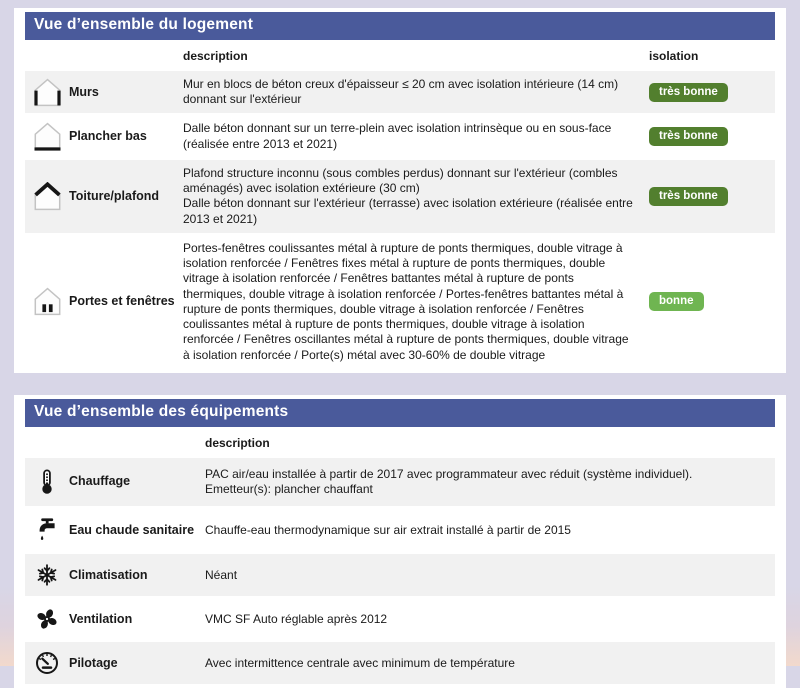 The height and width of the screenshot is (688, 800). I want to click on row-description: VMC SF Auto réglable après 2012, so click(296, 618).